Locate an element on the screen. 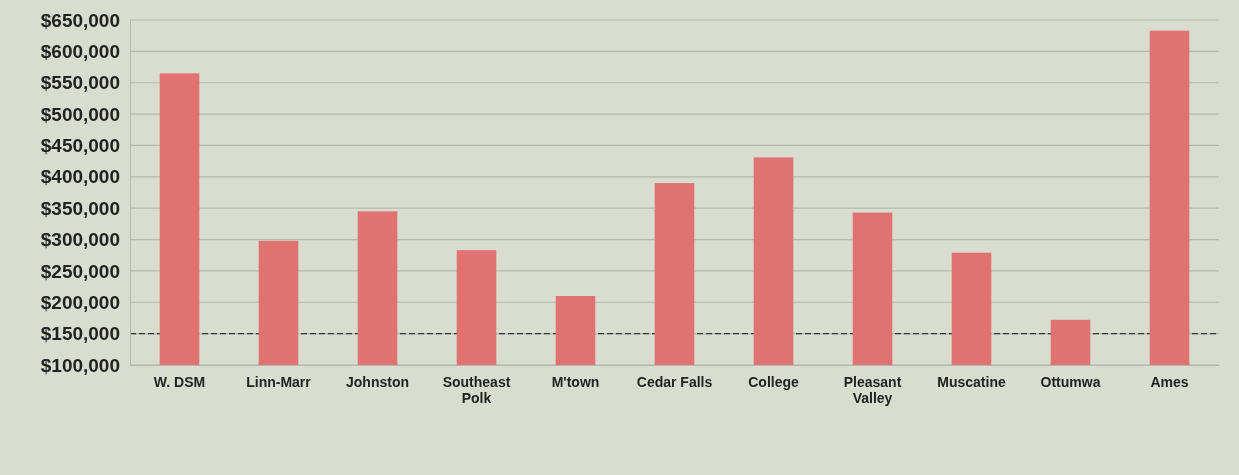  x-tick-label: Pleasant Valley is located at coordinates (872, 390).